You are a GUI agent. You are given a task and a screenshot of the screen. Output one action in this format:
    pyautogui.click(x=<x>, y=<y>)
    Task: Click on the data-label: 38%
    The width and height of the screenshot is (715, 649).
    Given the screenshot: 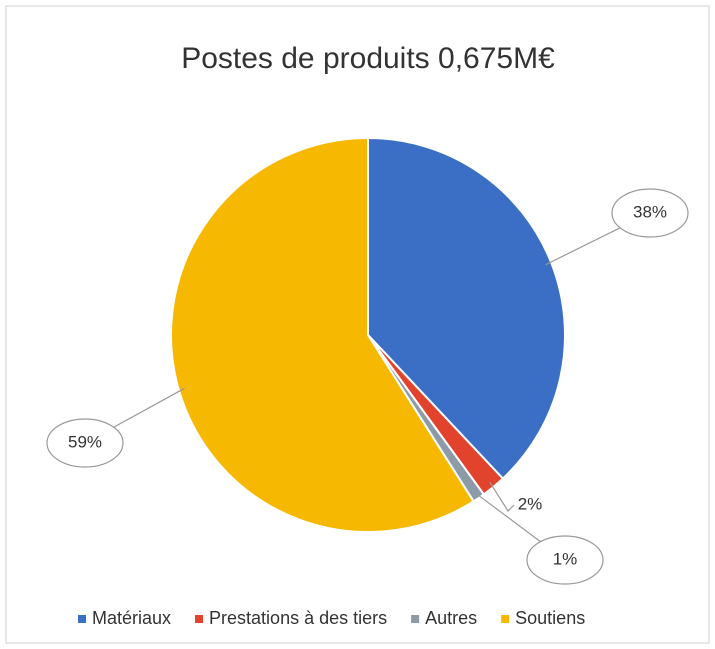 What is the action you would take?
    pyautogui.click(x=650, y=211)
    